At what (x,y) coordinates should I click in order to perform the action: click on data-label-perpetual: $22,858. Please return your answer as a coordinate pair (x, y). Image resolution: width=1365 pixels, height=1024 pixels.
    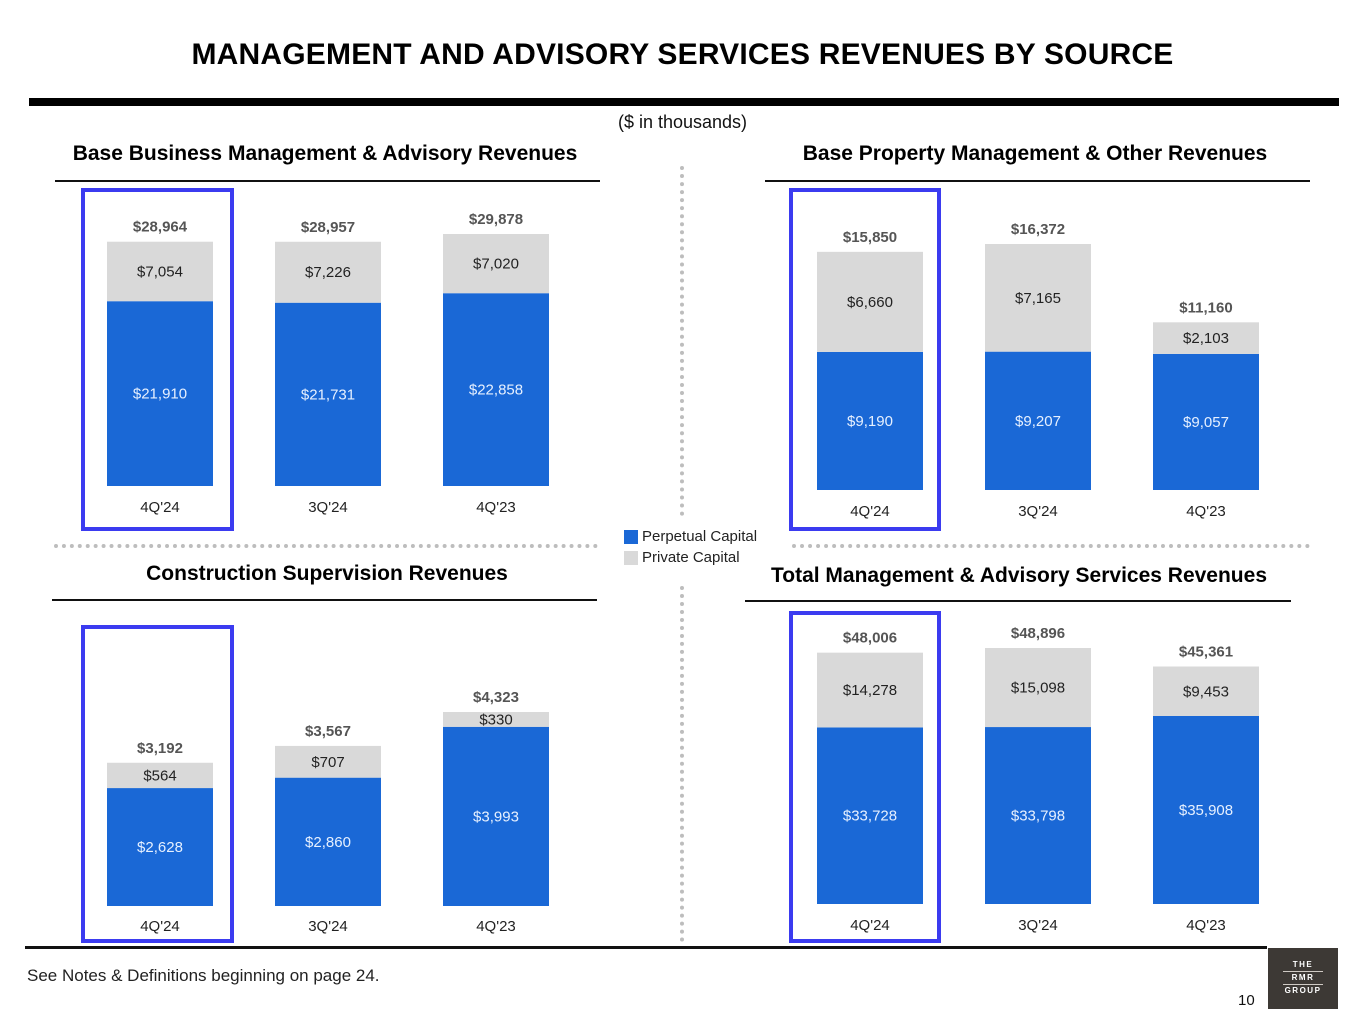
    Looking at the image, I should click on (496, 390).